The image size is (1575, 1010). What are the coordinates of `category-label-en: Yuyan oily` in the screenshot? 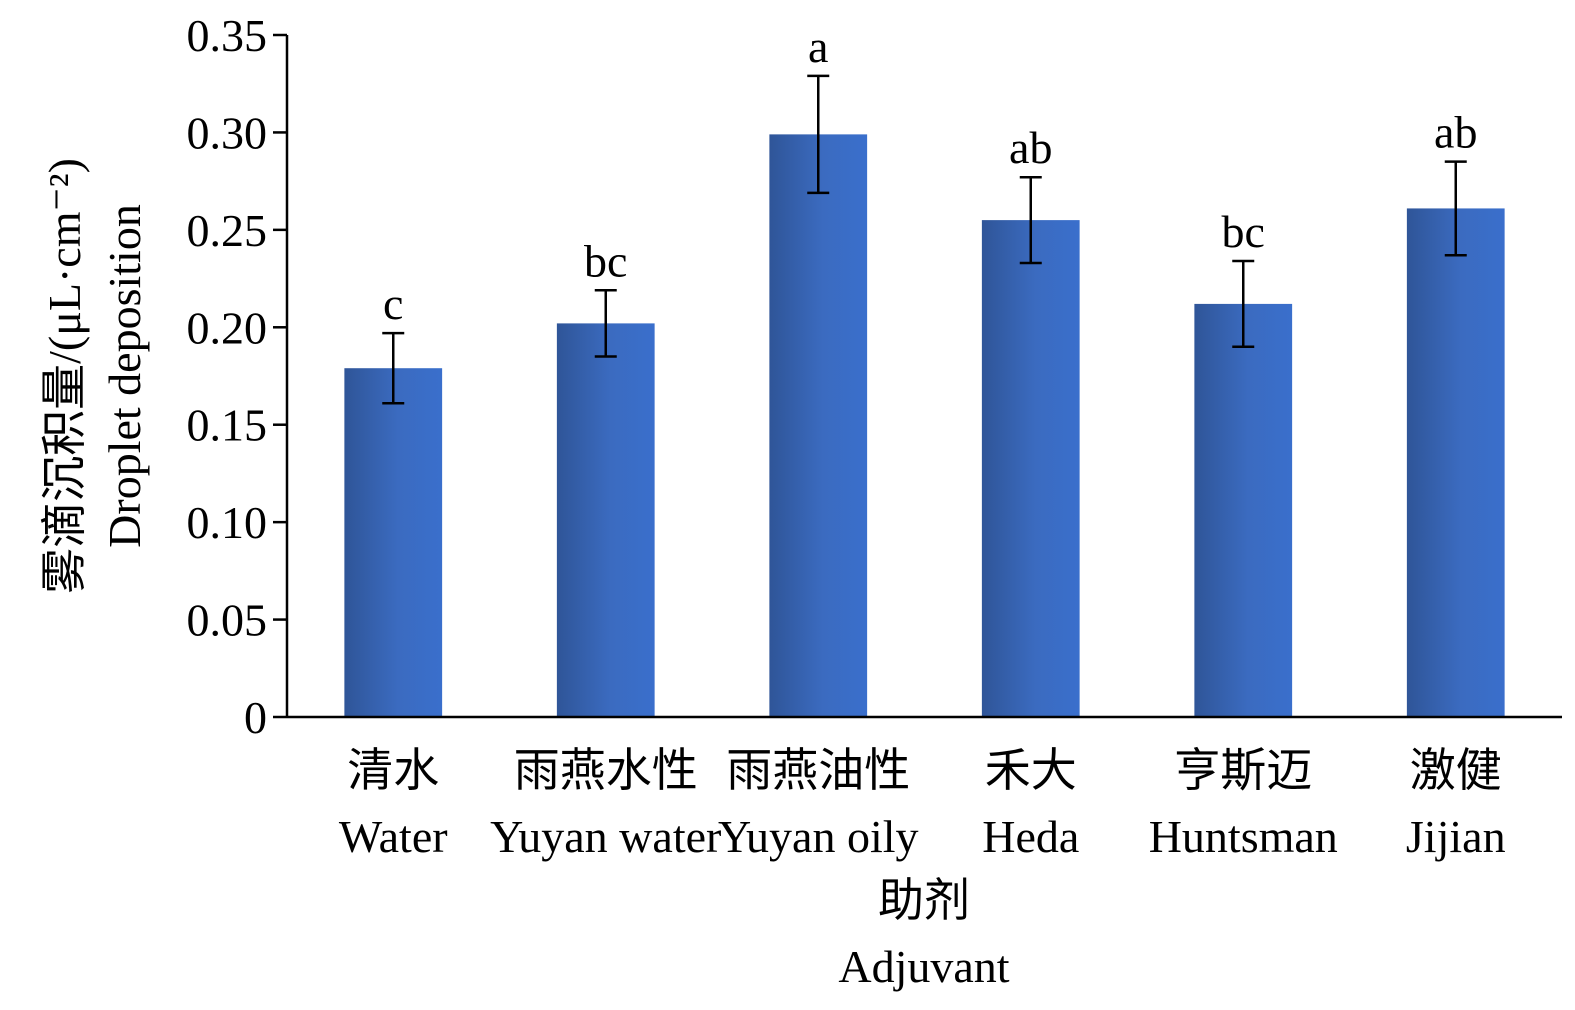 It's located at (818, 836).